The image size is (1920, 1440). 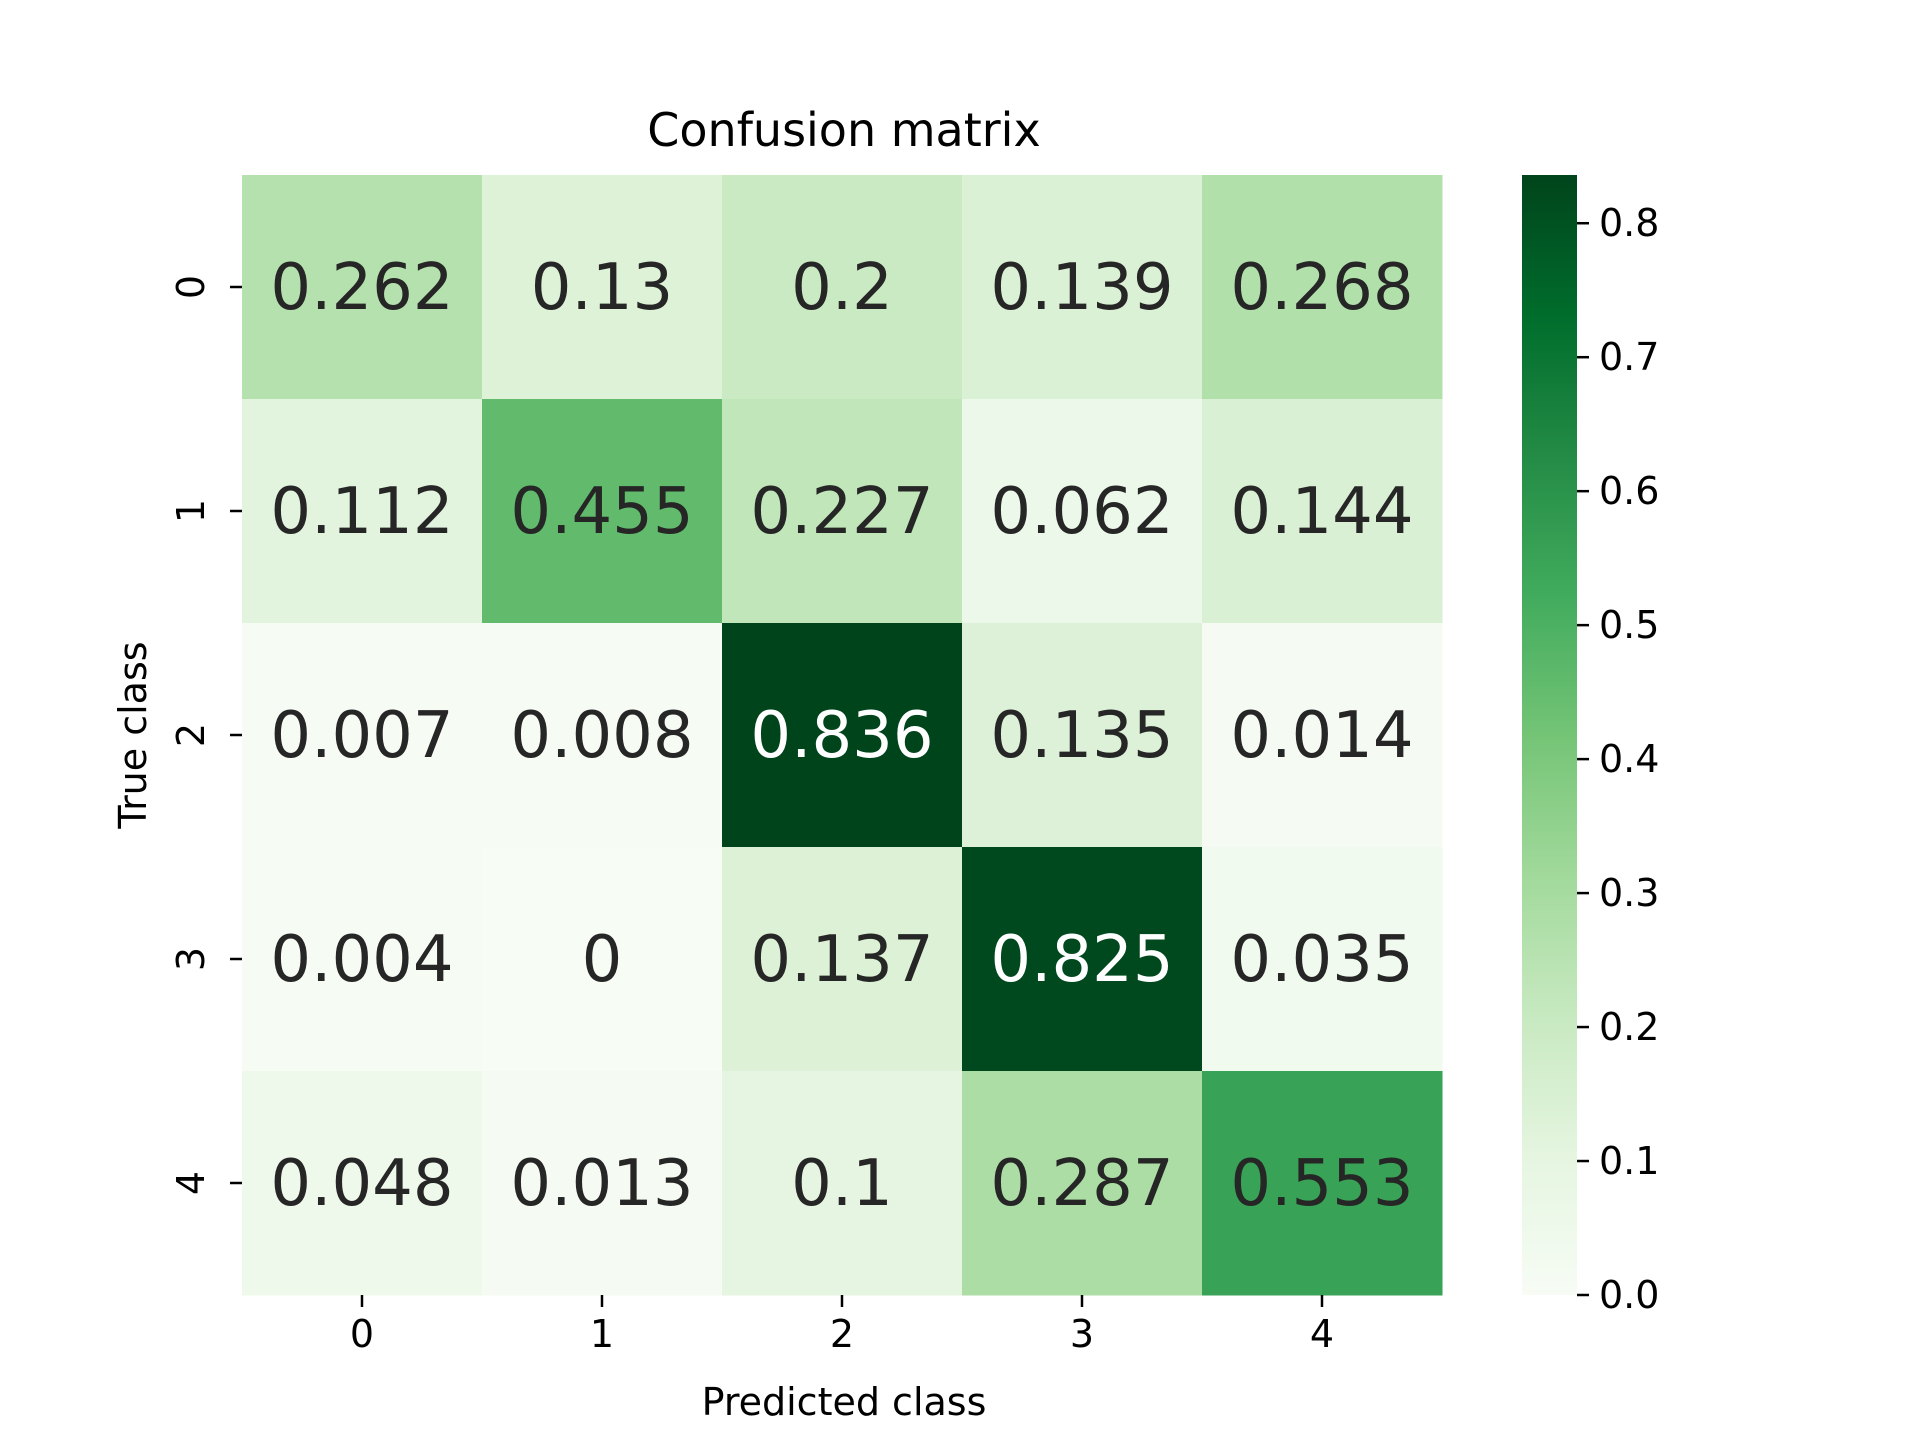 I want to click on x-axis-label: Predicted class, so click(x=844, y=1402).